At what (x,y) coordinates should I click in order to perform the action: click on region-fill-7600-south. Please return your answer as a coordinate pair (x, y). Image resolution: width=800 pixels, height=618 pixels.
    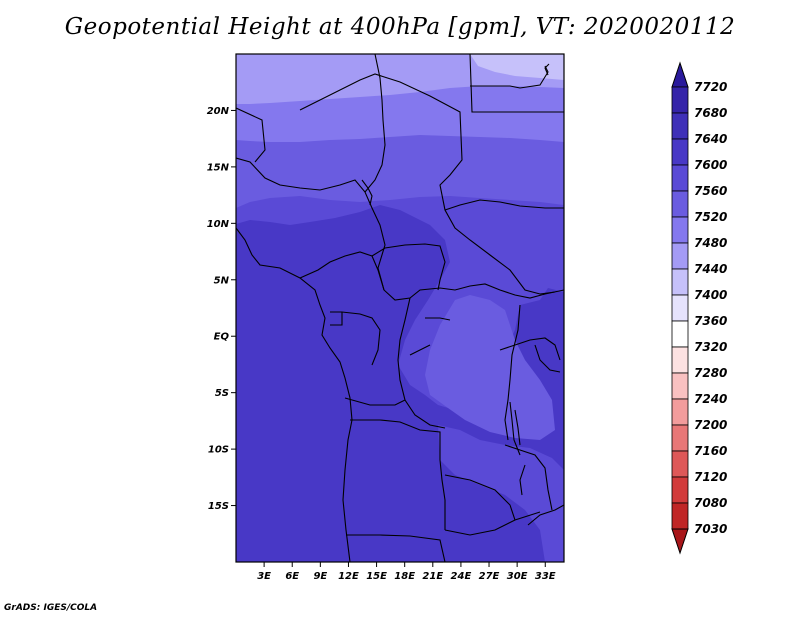
    Looking at the image, I should click on (501, 493).